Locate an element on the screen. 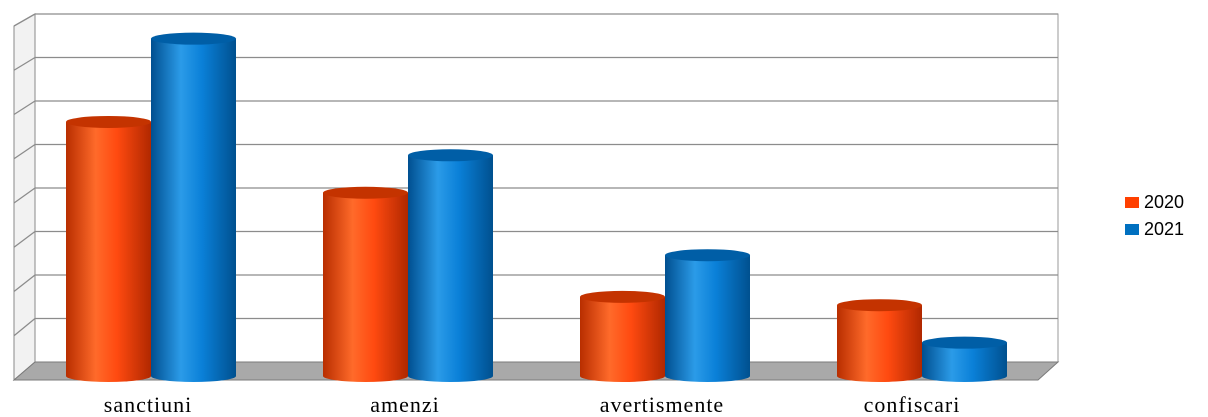 The width and height of the screenshot is (1208, 417). bar-confiscari-2020 is located at coordinates (879, 340).